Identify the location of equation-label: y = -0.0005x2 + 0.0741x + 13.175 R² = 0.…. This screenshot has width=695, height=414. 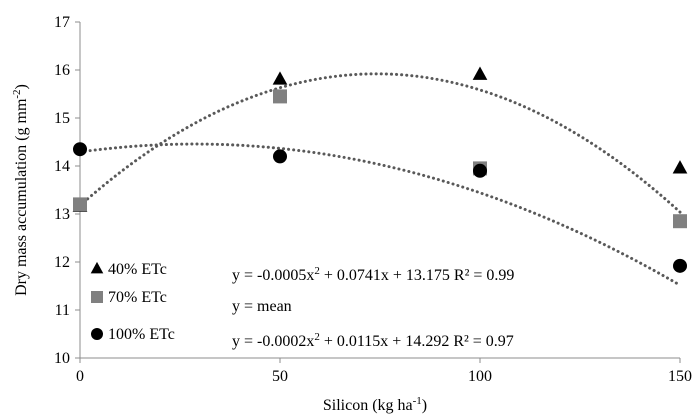
(373, 274).